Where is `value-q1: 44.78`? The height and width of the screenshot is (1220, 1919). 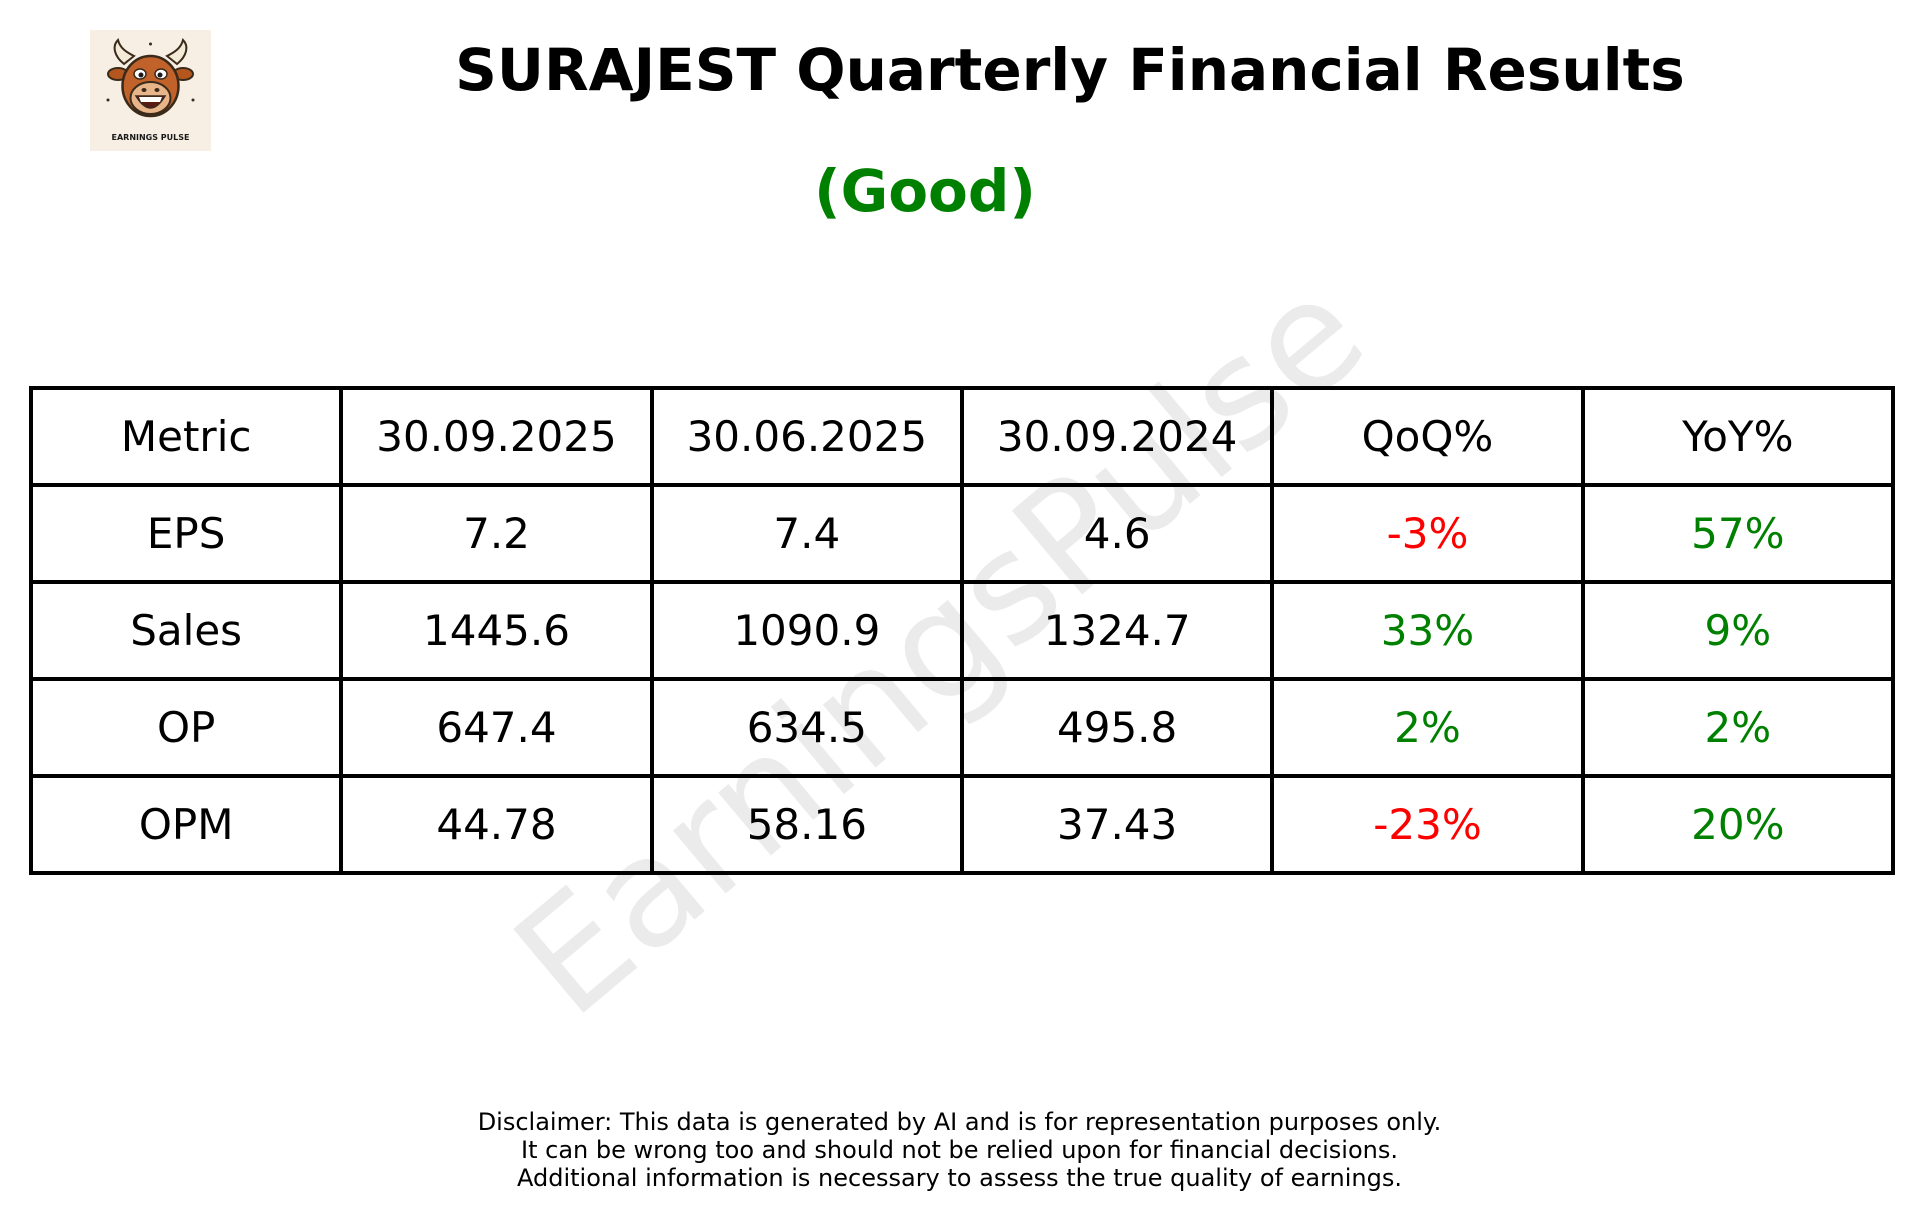
value-q1: 44.78 is located at coordinates (496, 824).